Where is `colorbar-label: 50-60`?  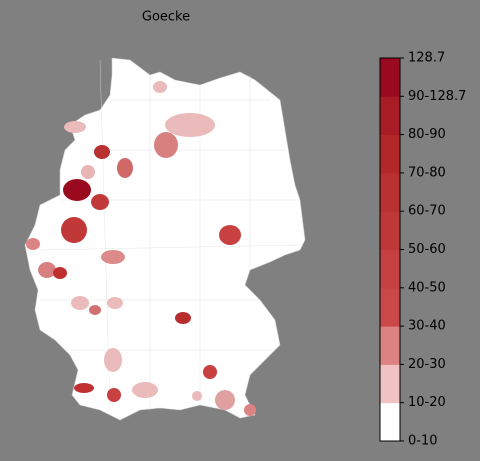 colorbar-label: 50-60 is located at coordinates (427, 249).